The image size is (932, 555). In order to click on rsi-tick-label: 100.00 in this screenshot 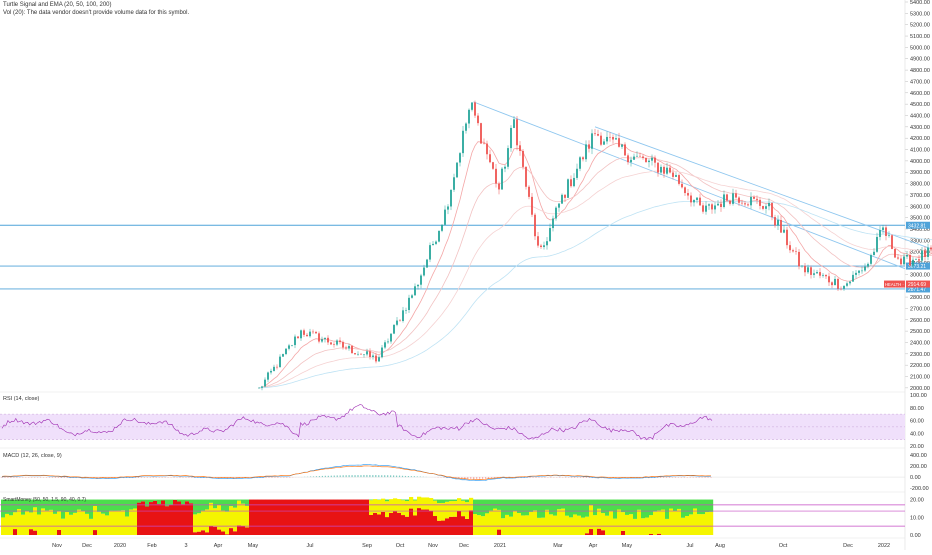, I will do `click(918, 396)`.